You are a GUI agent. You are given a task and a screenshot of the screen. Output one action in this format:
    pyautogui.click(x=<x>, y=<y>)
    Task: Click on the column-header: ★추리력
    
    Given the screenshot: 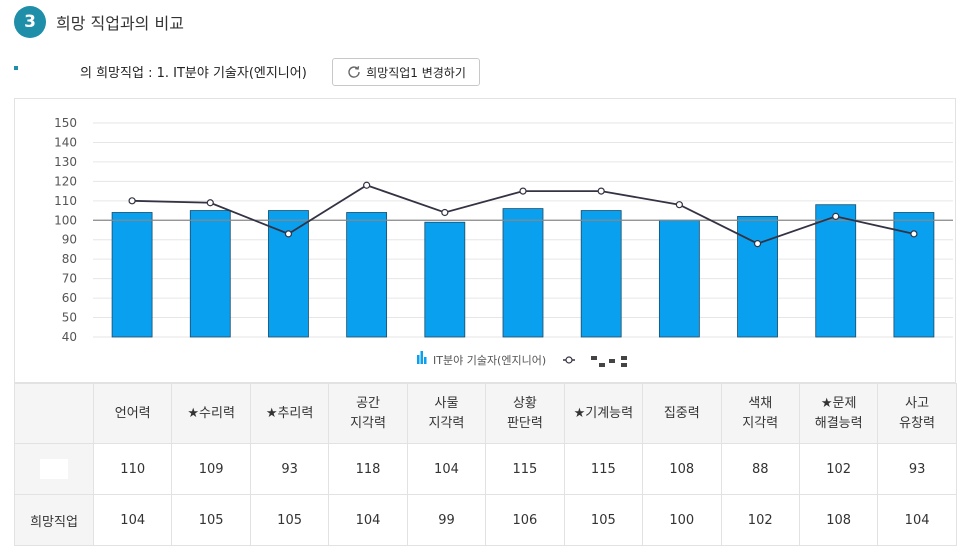 What is the action you would take?
    pyautogui.click(x=289, y=413)
    